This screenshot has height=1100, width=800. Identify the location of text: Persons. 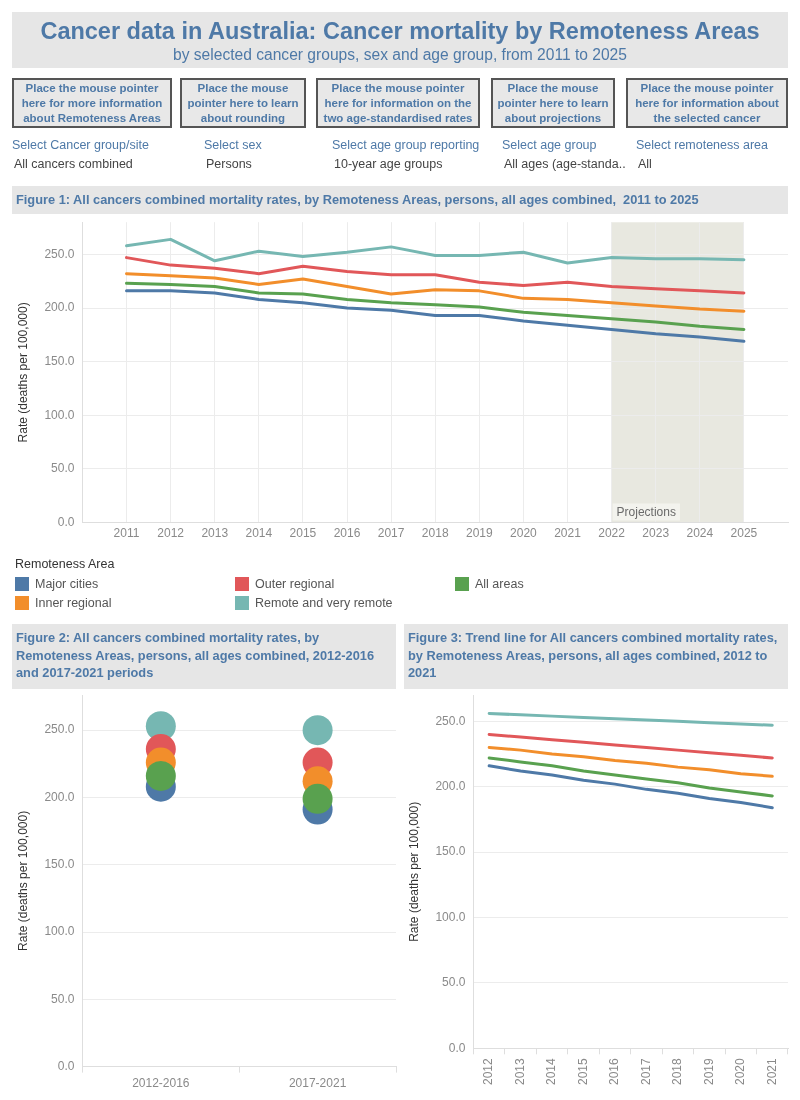
(229, 164).